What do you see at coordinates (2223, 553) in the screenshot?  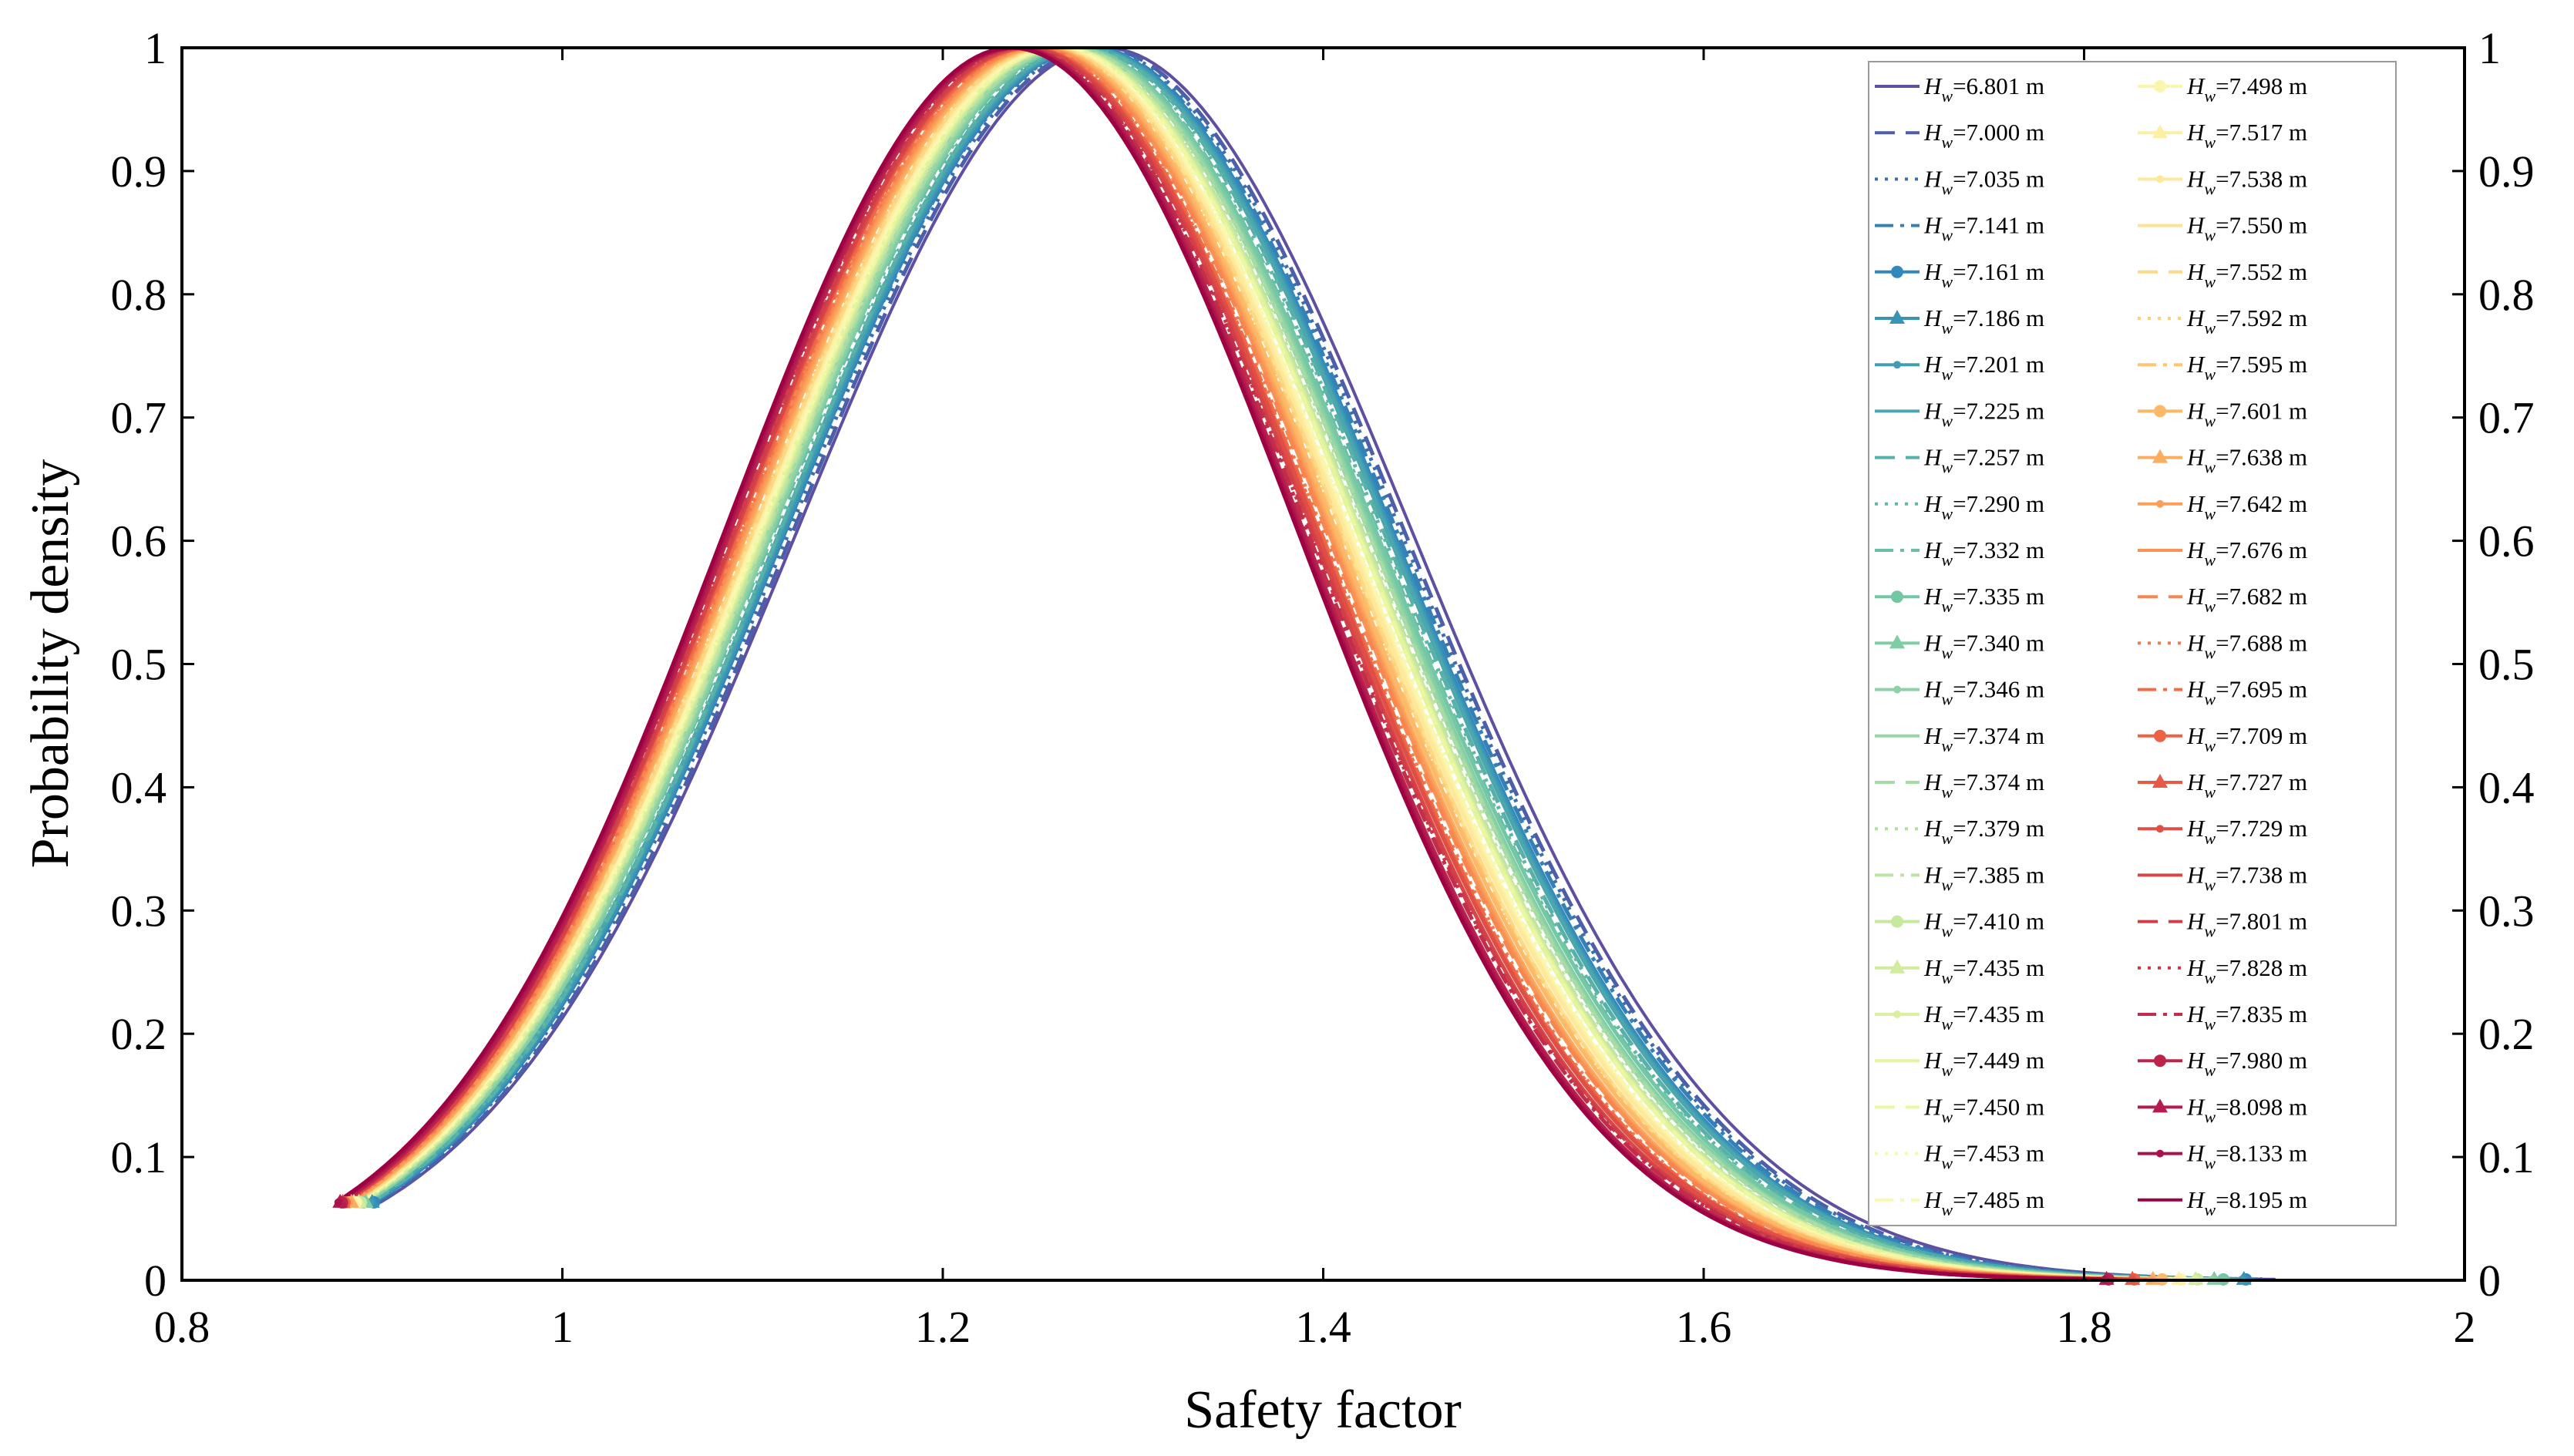 I see `legend-entry-36: Hw=7.676 m` at bounding box center [2223, 553].